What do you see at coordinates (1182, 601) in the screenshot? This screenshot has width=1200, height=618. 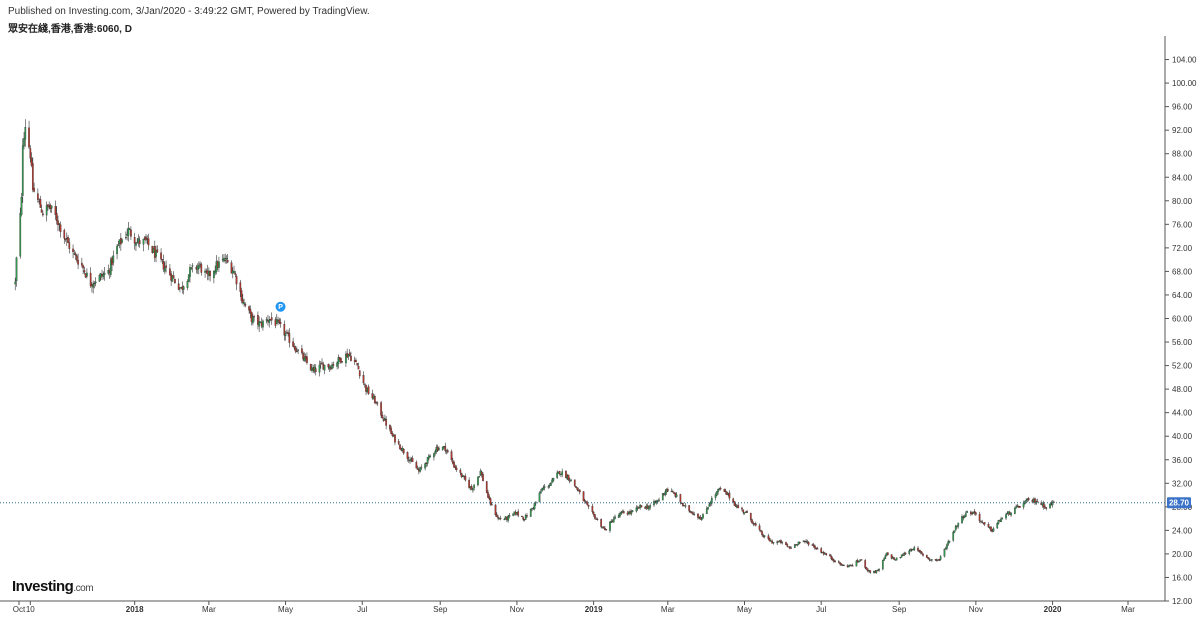 I see `y-tick-label: 12.00` at bounding box center [1182, 601].